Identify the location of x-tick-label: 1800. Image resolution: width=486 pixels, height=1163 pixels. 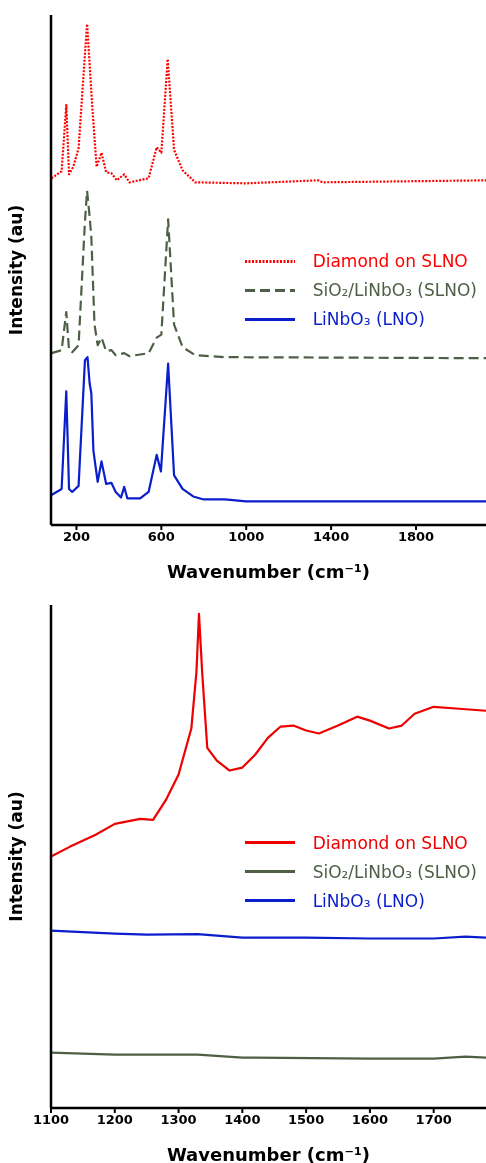
(416, 537).